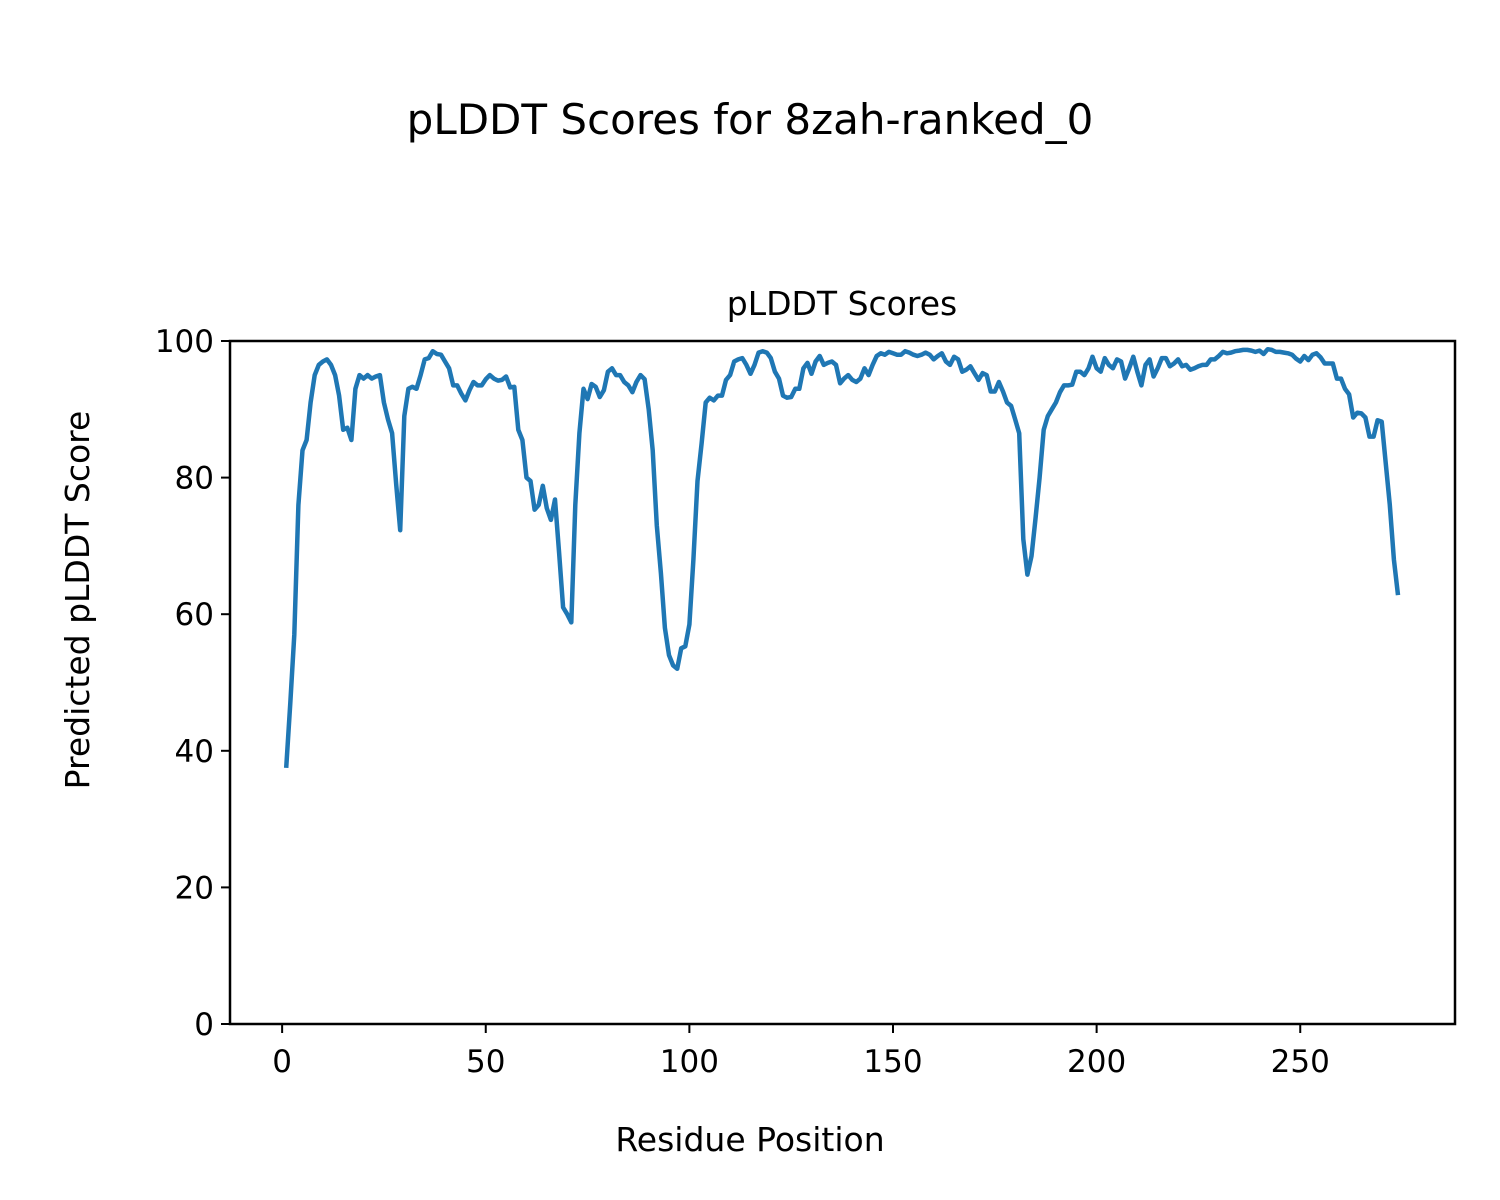 The height and width of the screenshot is (1200, 1500). Describe the element at coordinates (282, 1062) in the screenshot. I see `x-tick-label: 0` at that location.